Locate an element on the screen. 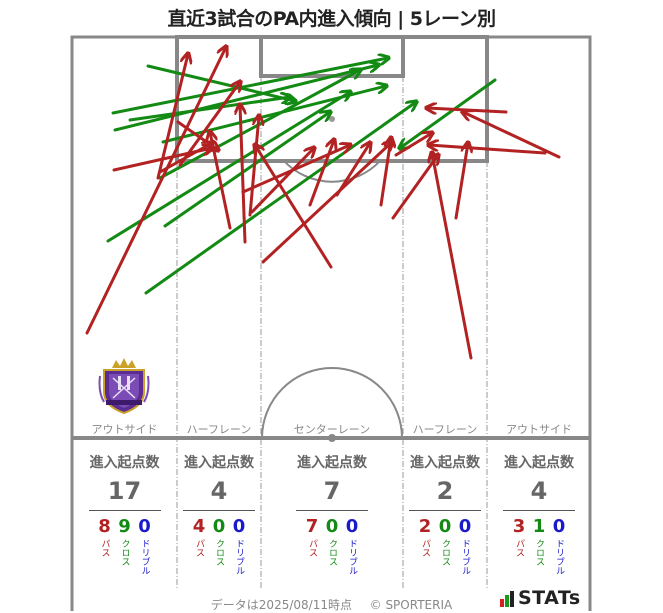 This screenshot has width=663, height=613. stat-breakdown: 4 パス 0 クロス 0 ドリブル is located at coordinates (219, 546).